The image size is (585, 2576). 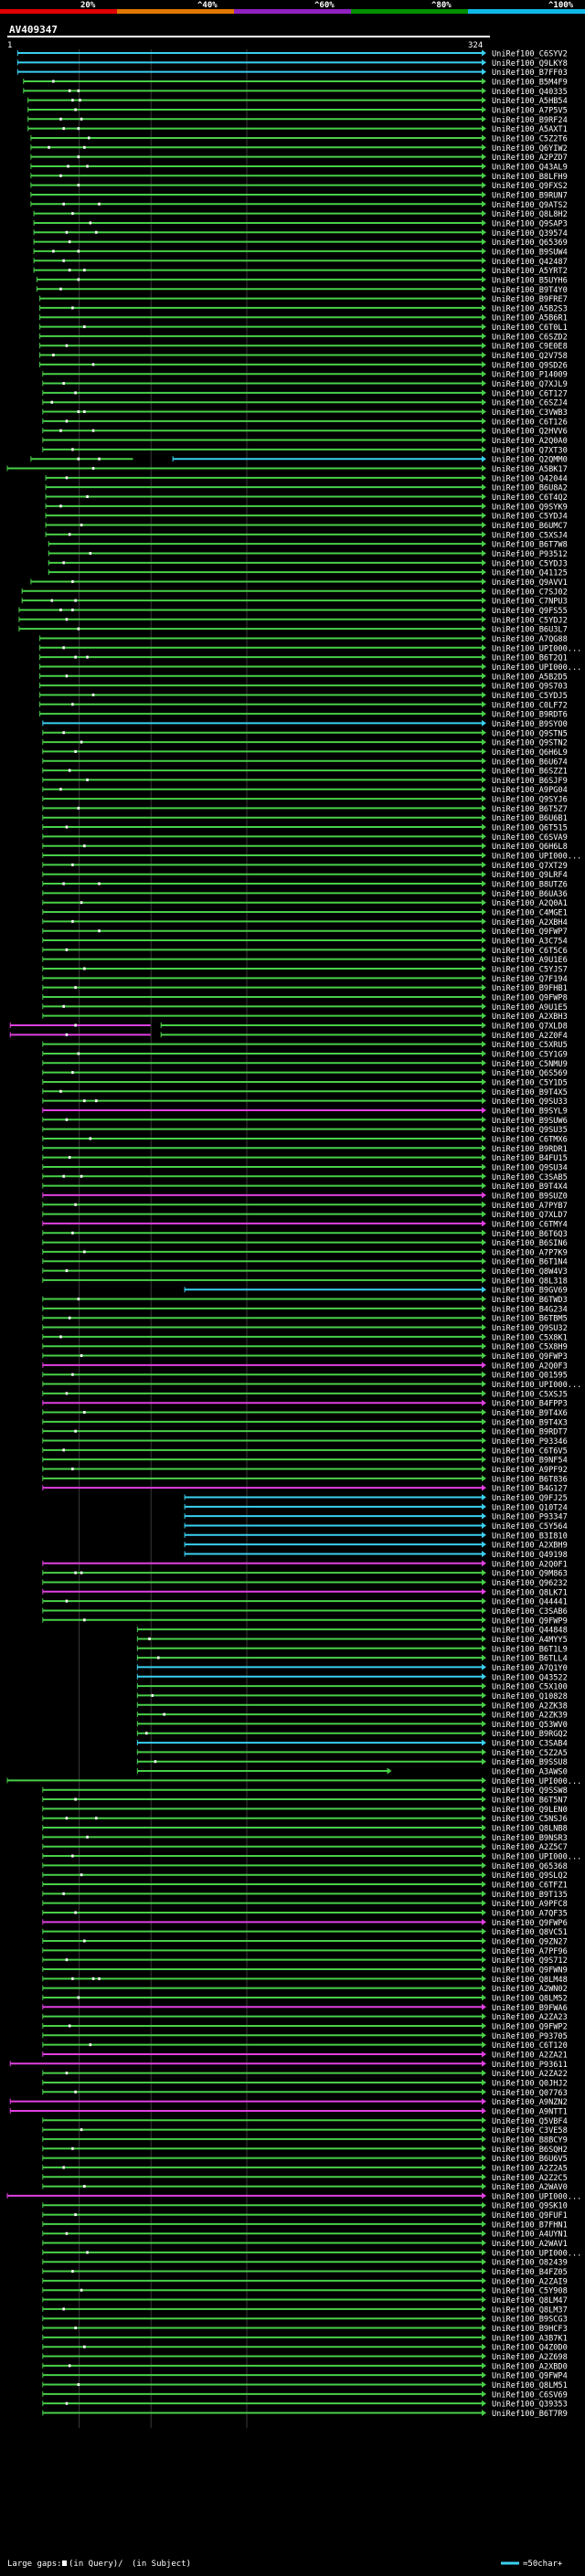 What do you see at coordinates (530, 885) in the screenshot?
I see `hit-label: UniRef100_B8UTZ6` at bounding box center [530, 885].